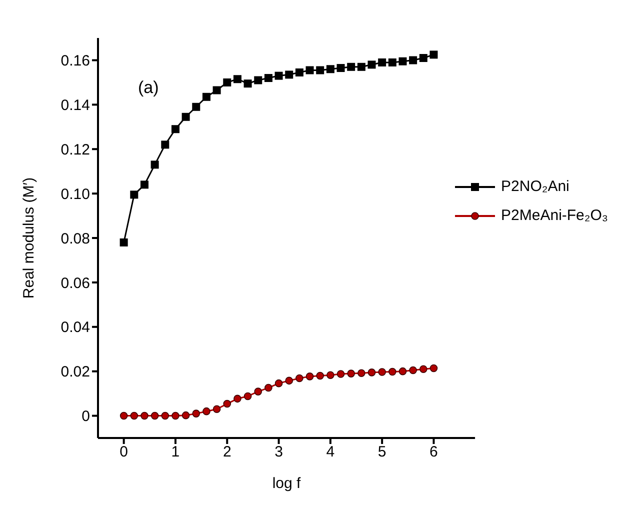  What do you see at coordinates (287, 483) in the screenshot?
I see `x-axis-title: log f` at bounding box center [287, 483].